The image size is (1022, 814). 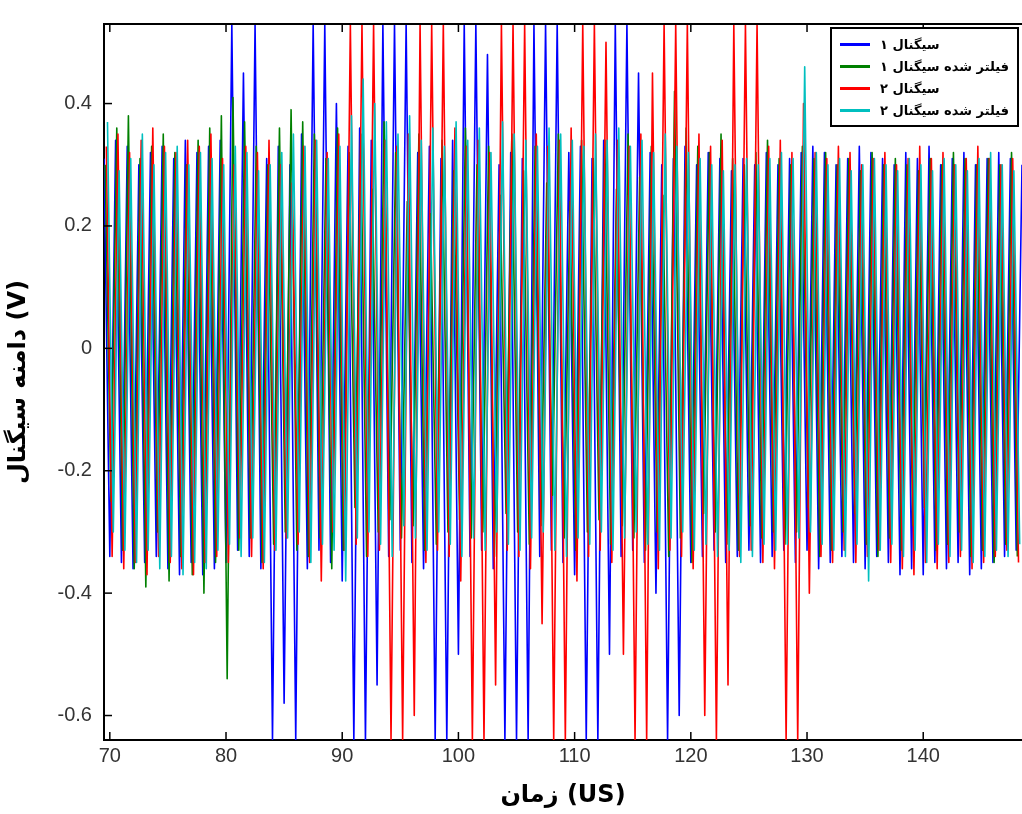 I want to click on y-tick-label: 0, so click(x=86, y=346).